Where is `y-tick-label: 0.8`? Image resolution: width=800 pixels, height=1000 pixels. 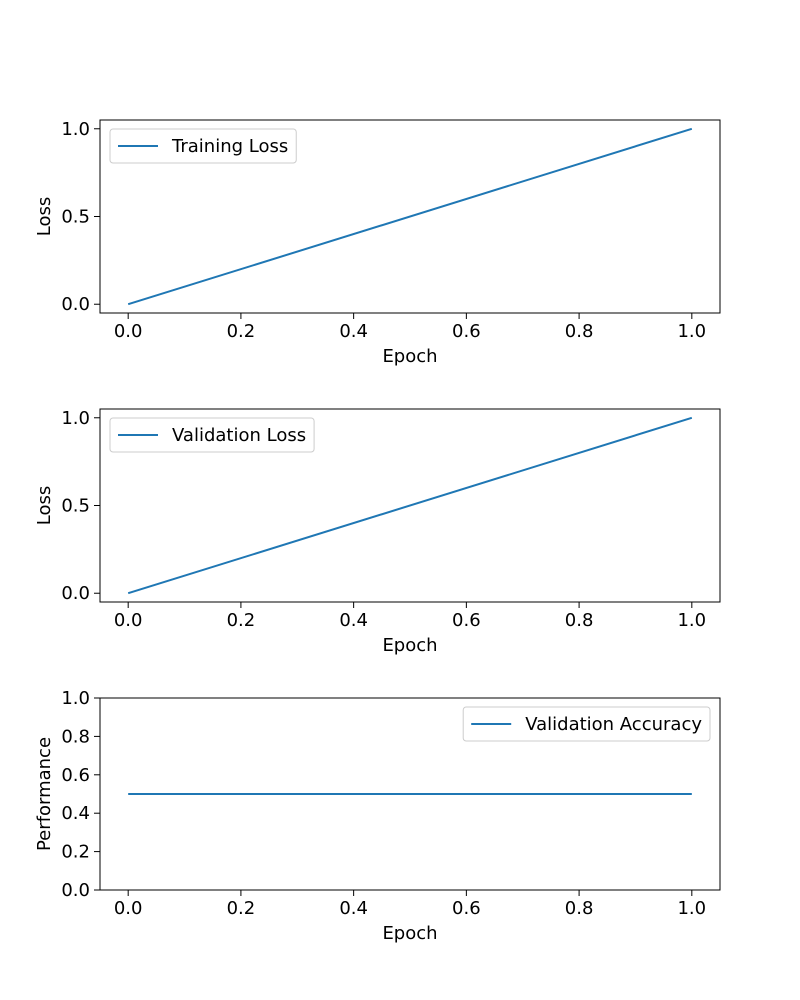 y-tick-label: 0.8 is located at coordinates (75, 736).